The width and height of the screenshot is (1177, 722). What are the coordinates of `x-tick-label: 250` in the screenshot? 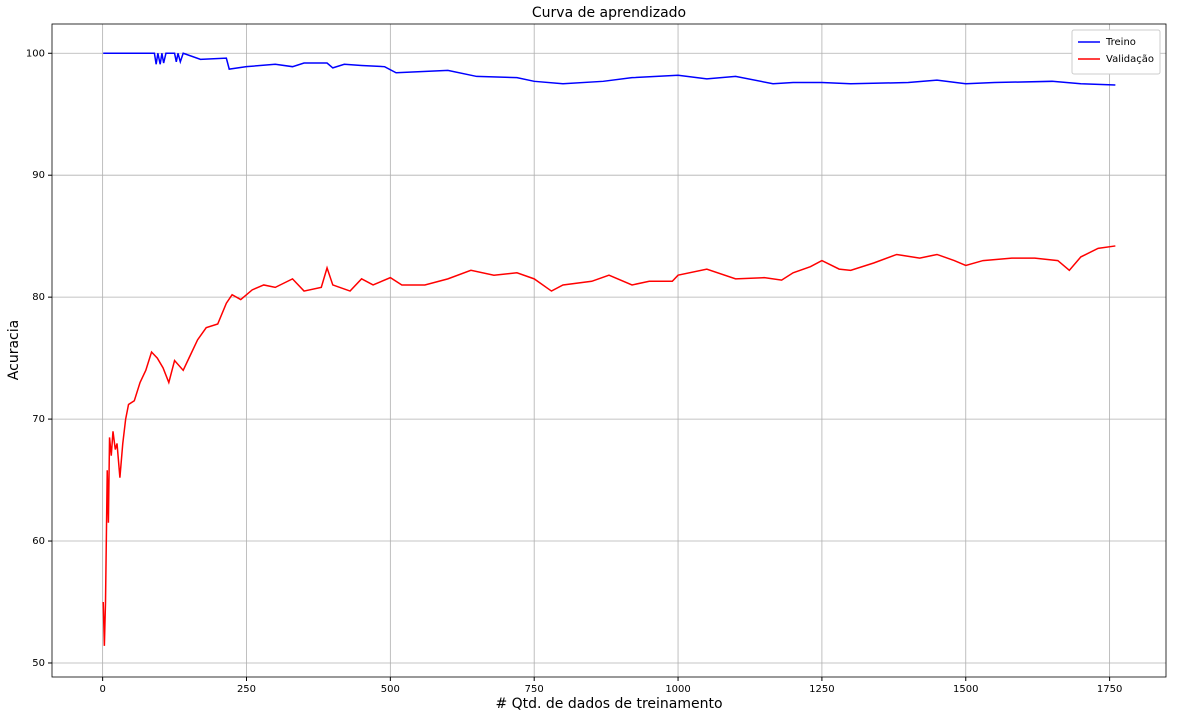 It's located at (246, 689).